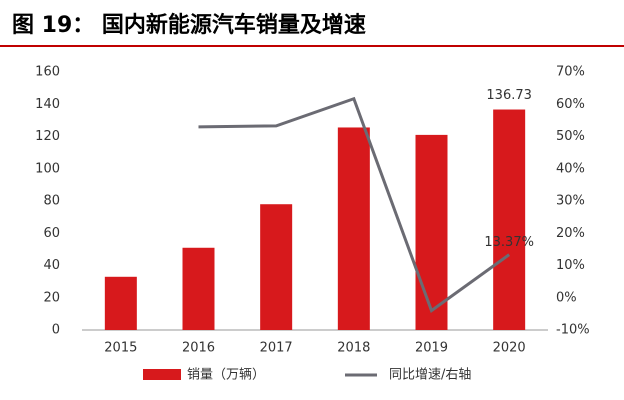 The height and width of the screenshot is (400, 624). What do you see at coordinates (276, 348) in the screenshot?
I see `x-tick-label: 2017` at bounding box center [276, 348].